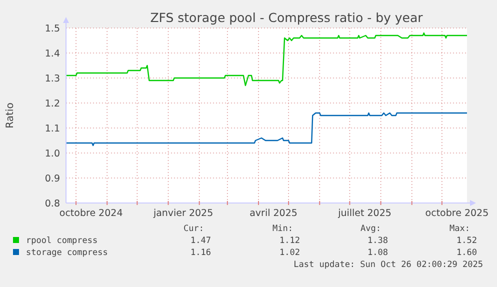  Describe the element at coordinates (52, 129) in the screenshot. I see `y-tick-label: 1.1` at that location.